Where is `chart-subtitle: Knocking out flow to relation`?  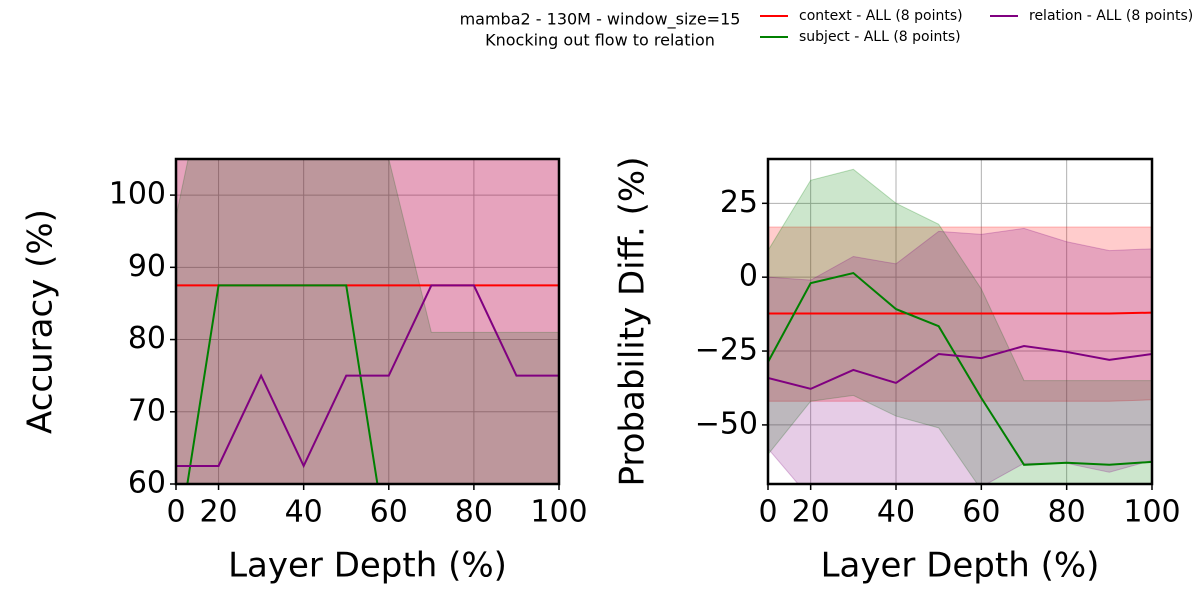
chart-subtitle: Knocking out flow to relation is located at coordinates (600, 40).